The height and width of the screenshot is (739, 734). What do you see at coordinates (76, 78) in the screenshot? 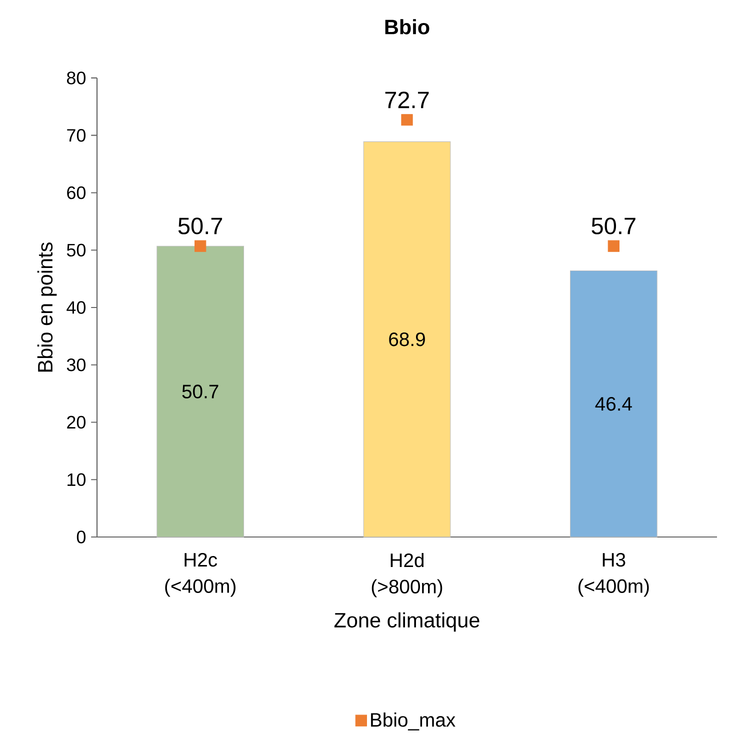
I see `y-tick-label: 80` at bounding box center [76, 78].